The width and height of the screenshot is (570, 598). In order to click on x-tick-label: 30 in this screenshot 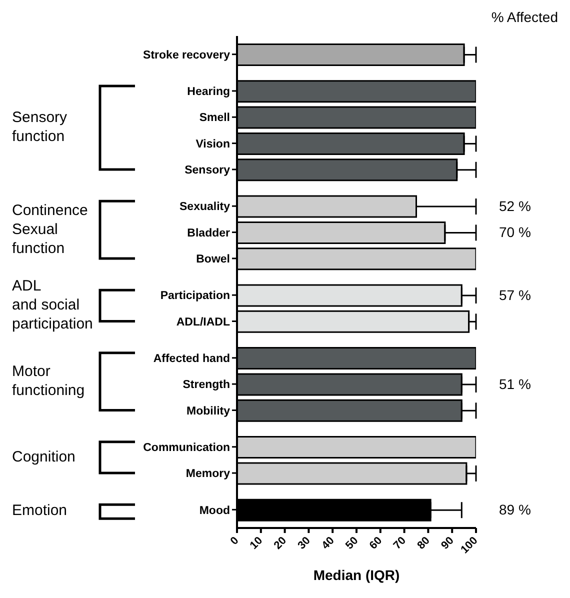, I will do `click(304, 543)`.